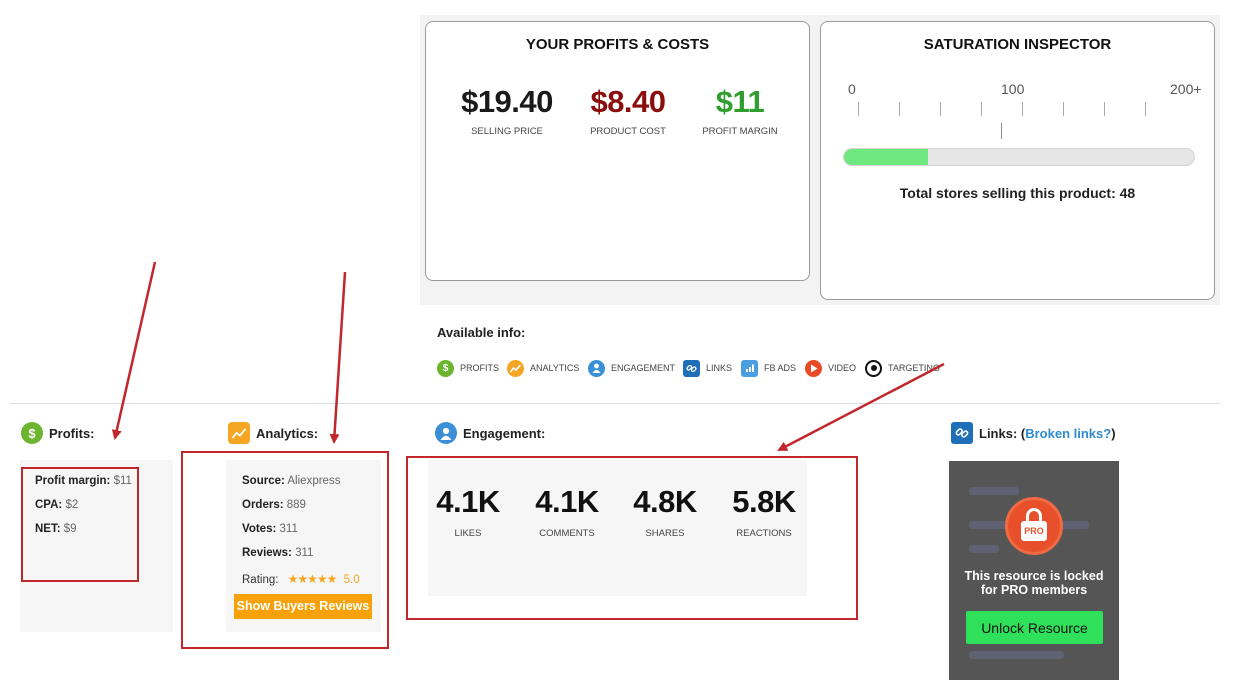 The image size is (1233, 688). What do you see at coordinates (1034, 627) in the screenshot?
I see `unlock-resource-button: Unlock Resource` at bounding box center [1034, 627].